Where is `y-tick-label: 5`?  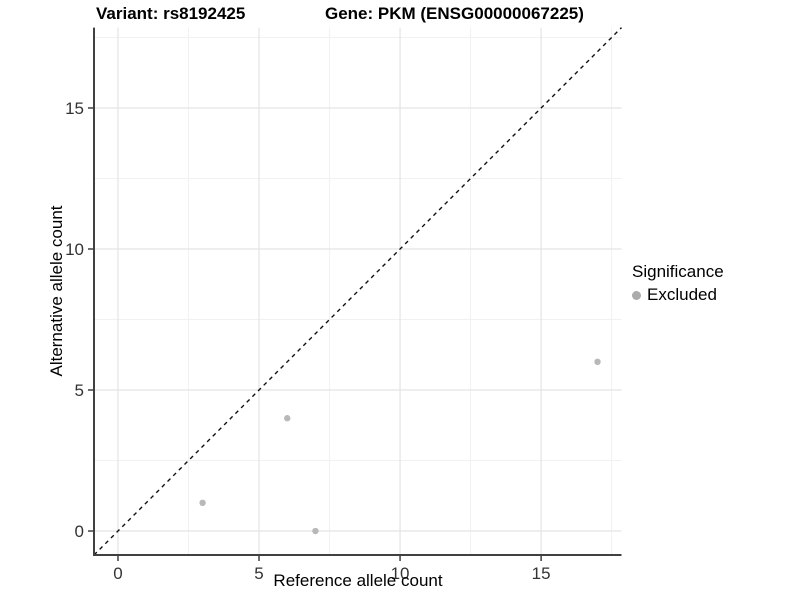 y-tick-label: 5 is located at coordinates (79, 390).